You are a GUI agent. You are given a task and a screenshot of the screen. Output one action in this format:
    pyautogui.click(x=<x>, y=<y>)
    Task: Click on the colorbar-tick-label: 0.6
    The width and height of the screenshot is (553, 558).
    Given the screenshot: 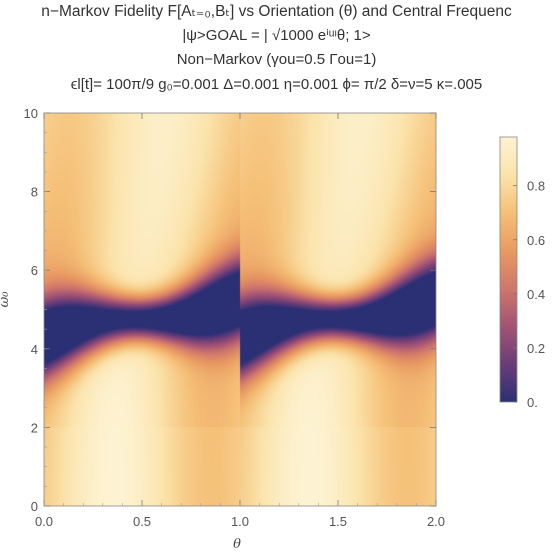 What is the action you would take?
    pyautogui.click(x=536, y=240)
    